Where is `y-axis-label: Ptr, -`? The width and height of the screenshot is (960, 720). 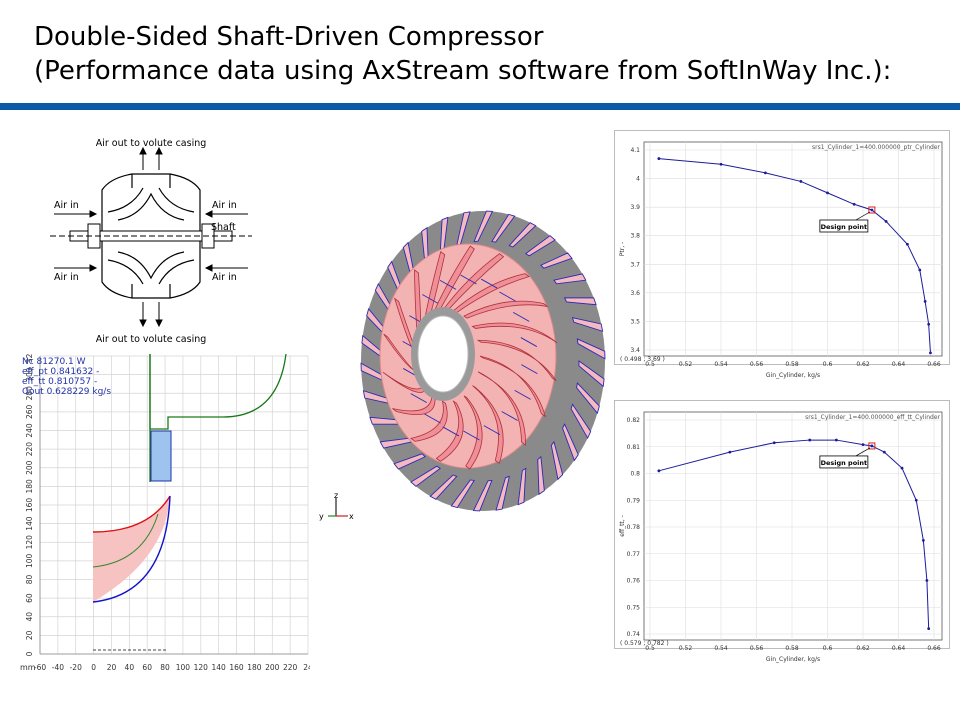
y-axis-label: Ptr, - is located at coordinates (622, 249).